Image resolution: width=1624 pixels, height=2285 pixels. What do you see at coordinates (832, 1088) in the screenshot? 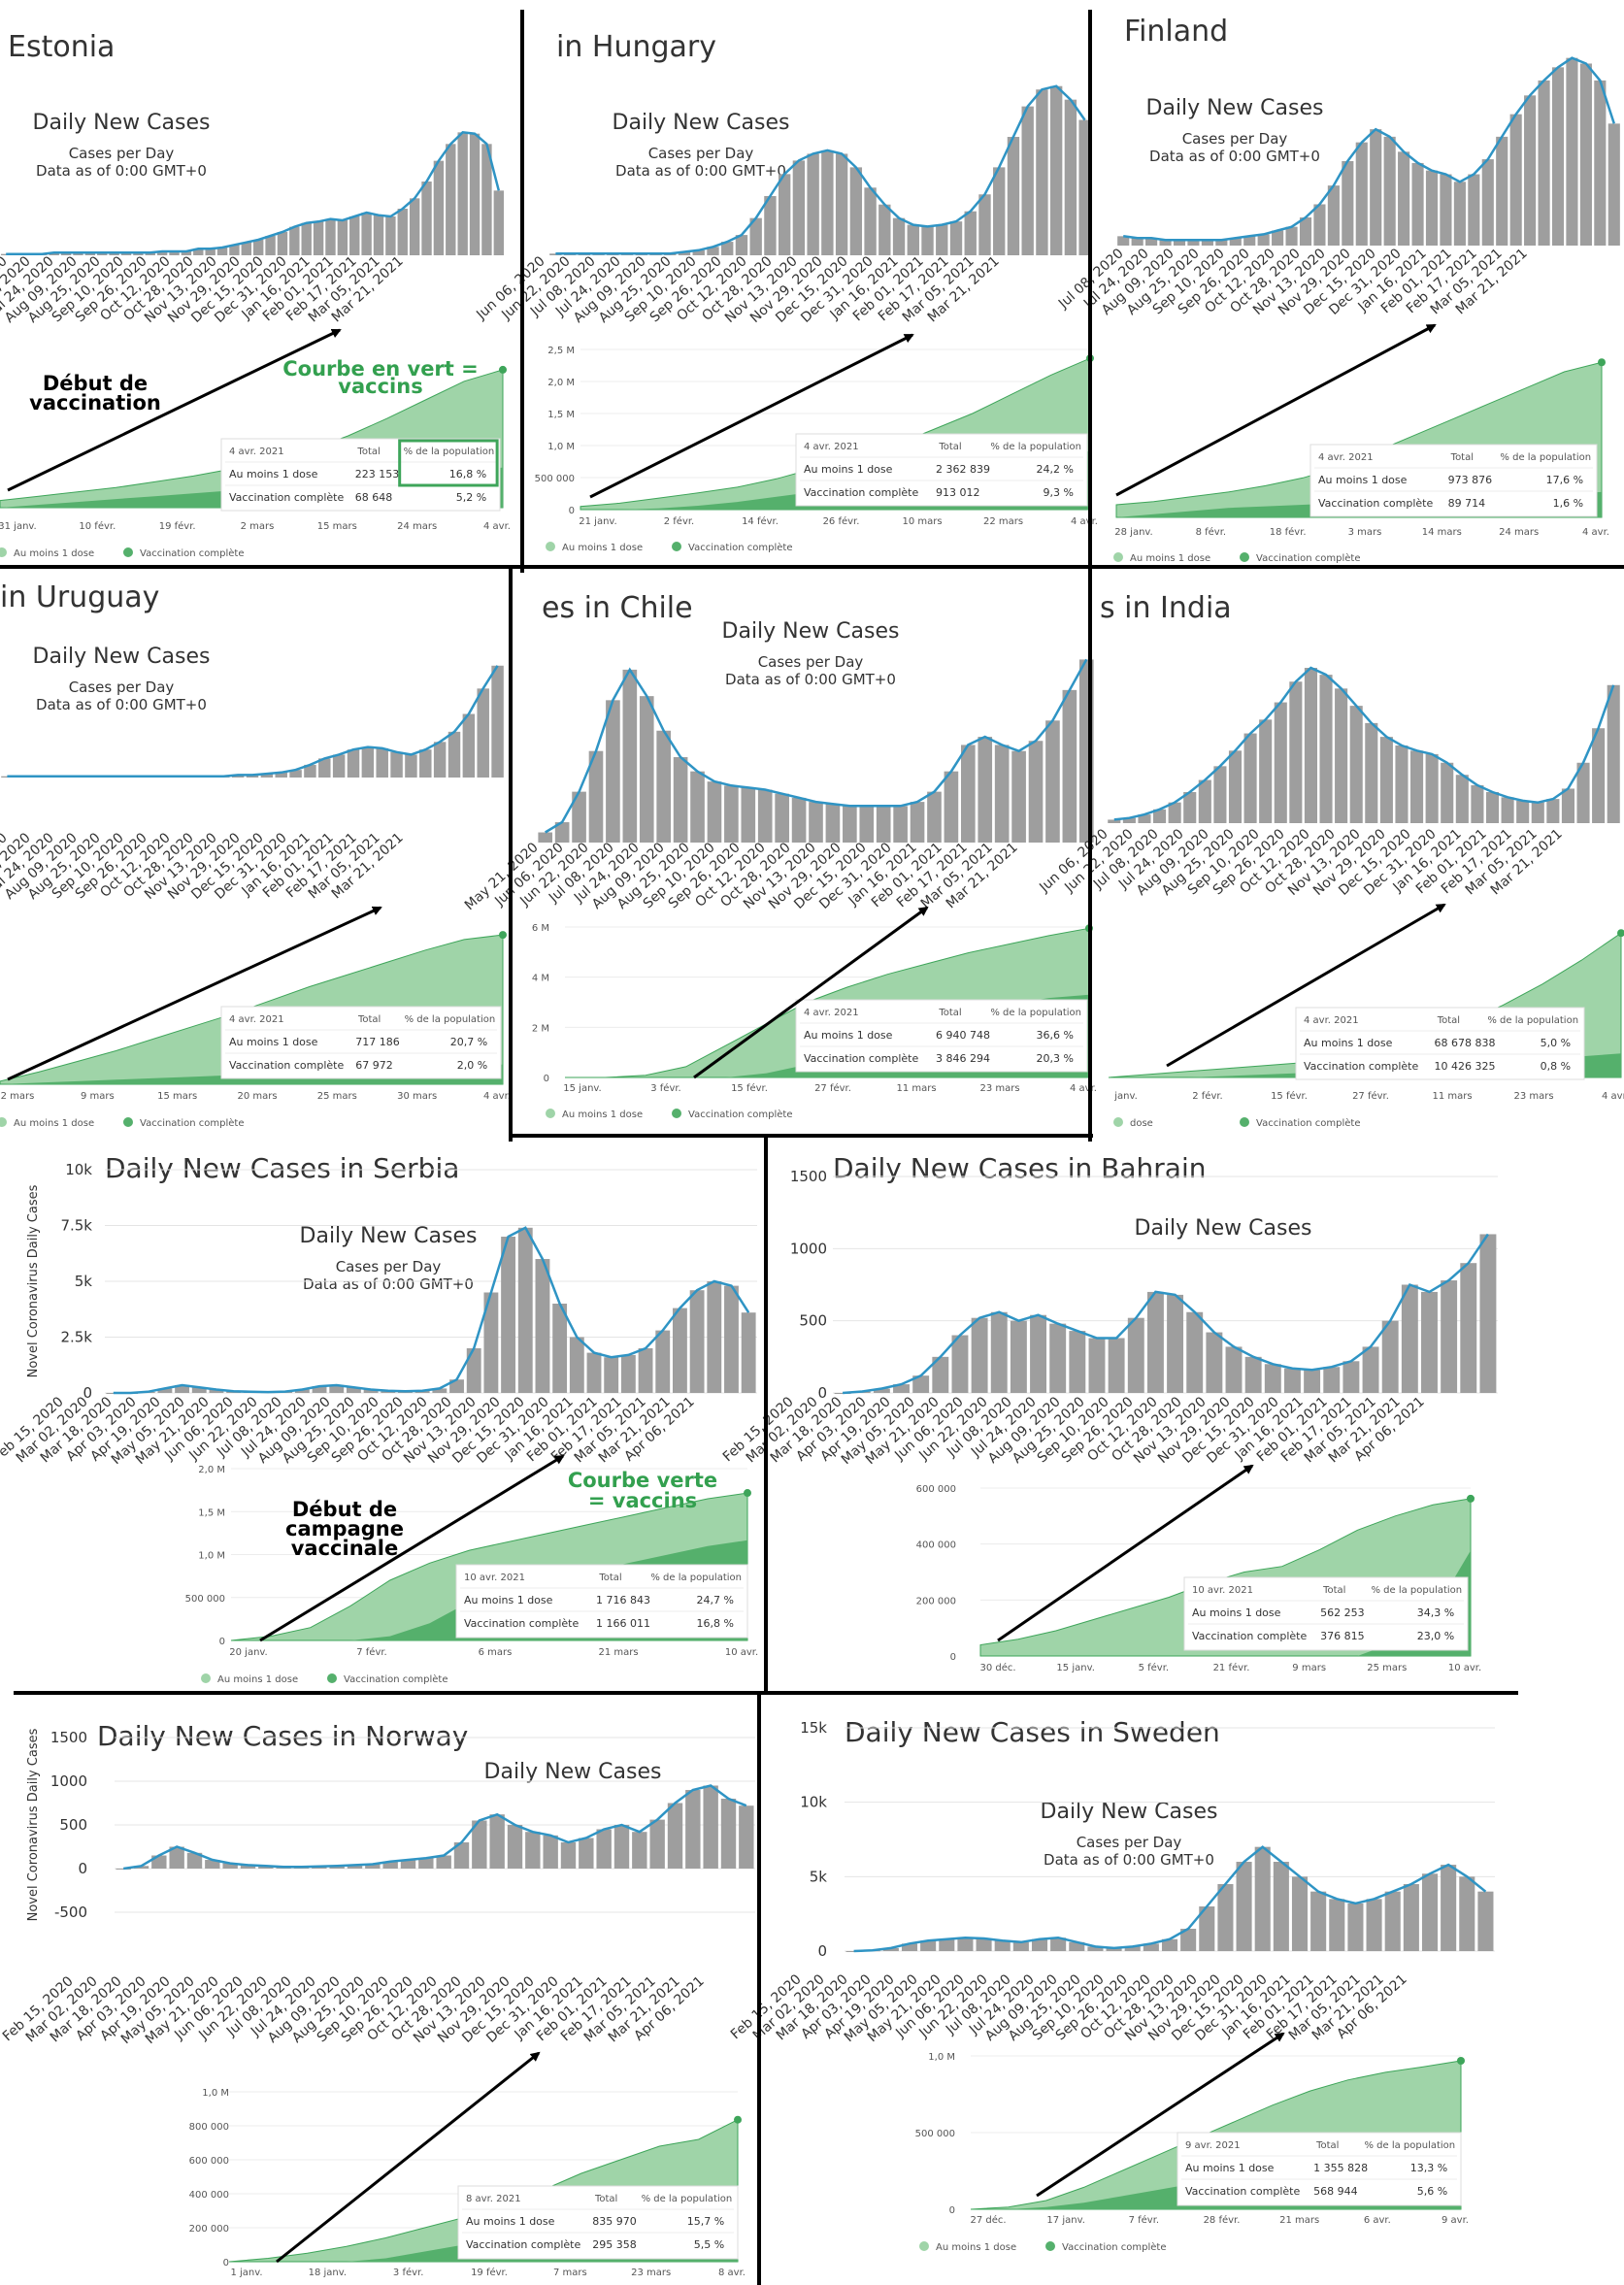
I see `chile_vacc-xtick: 27 févr.` at bounding box center [832, 1088].